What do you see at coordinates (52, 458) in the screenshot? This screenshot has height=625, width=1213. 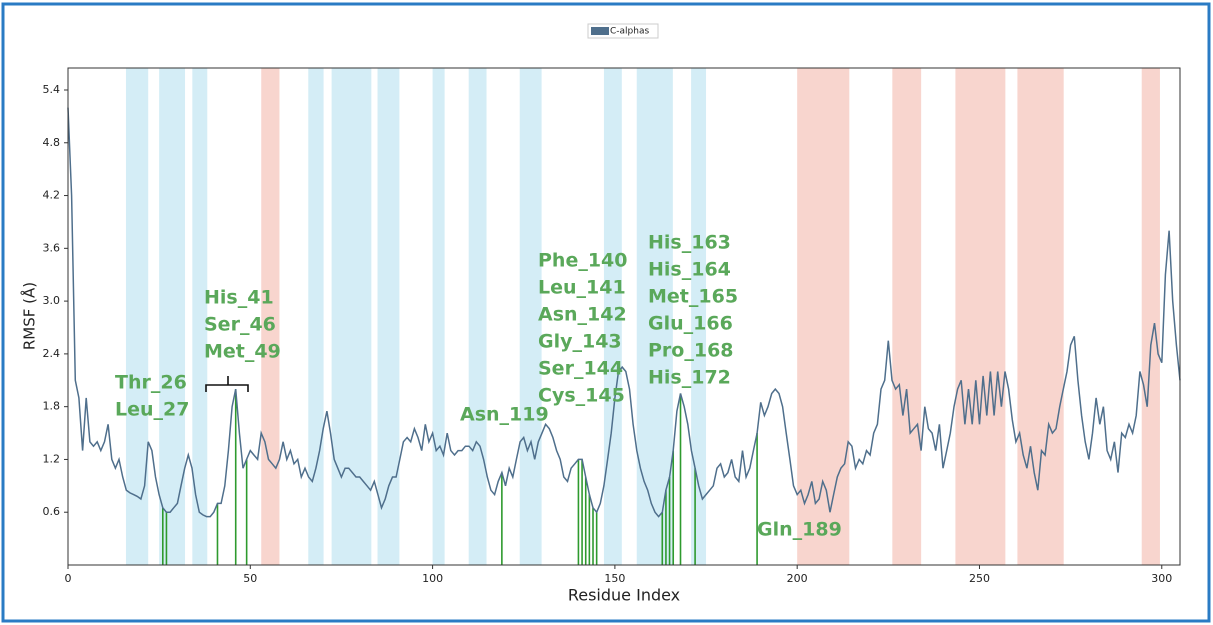 I see `y-tick-label: 1.2` at bounding box center [52, 458].